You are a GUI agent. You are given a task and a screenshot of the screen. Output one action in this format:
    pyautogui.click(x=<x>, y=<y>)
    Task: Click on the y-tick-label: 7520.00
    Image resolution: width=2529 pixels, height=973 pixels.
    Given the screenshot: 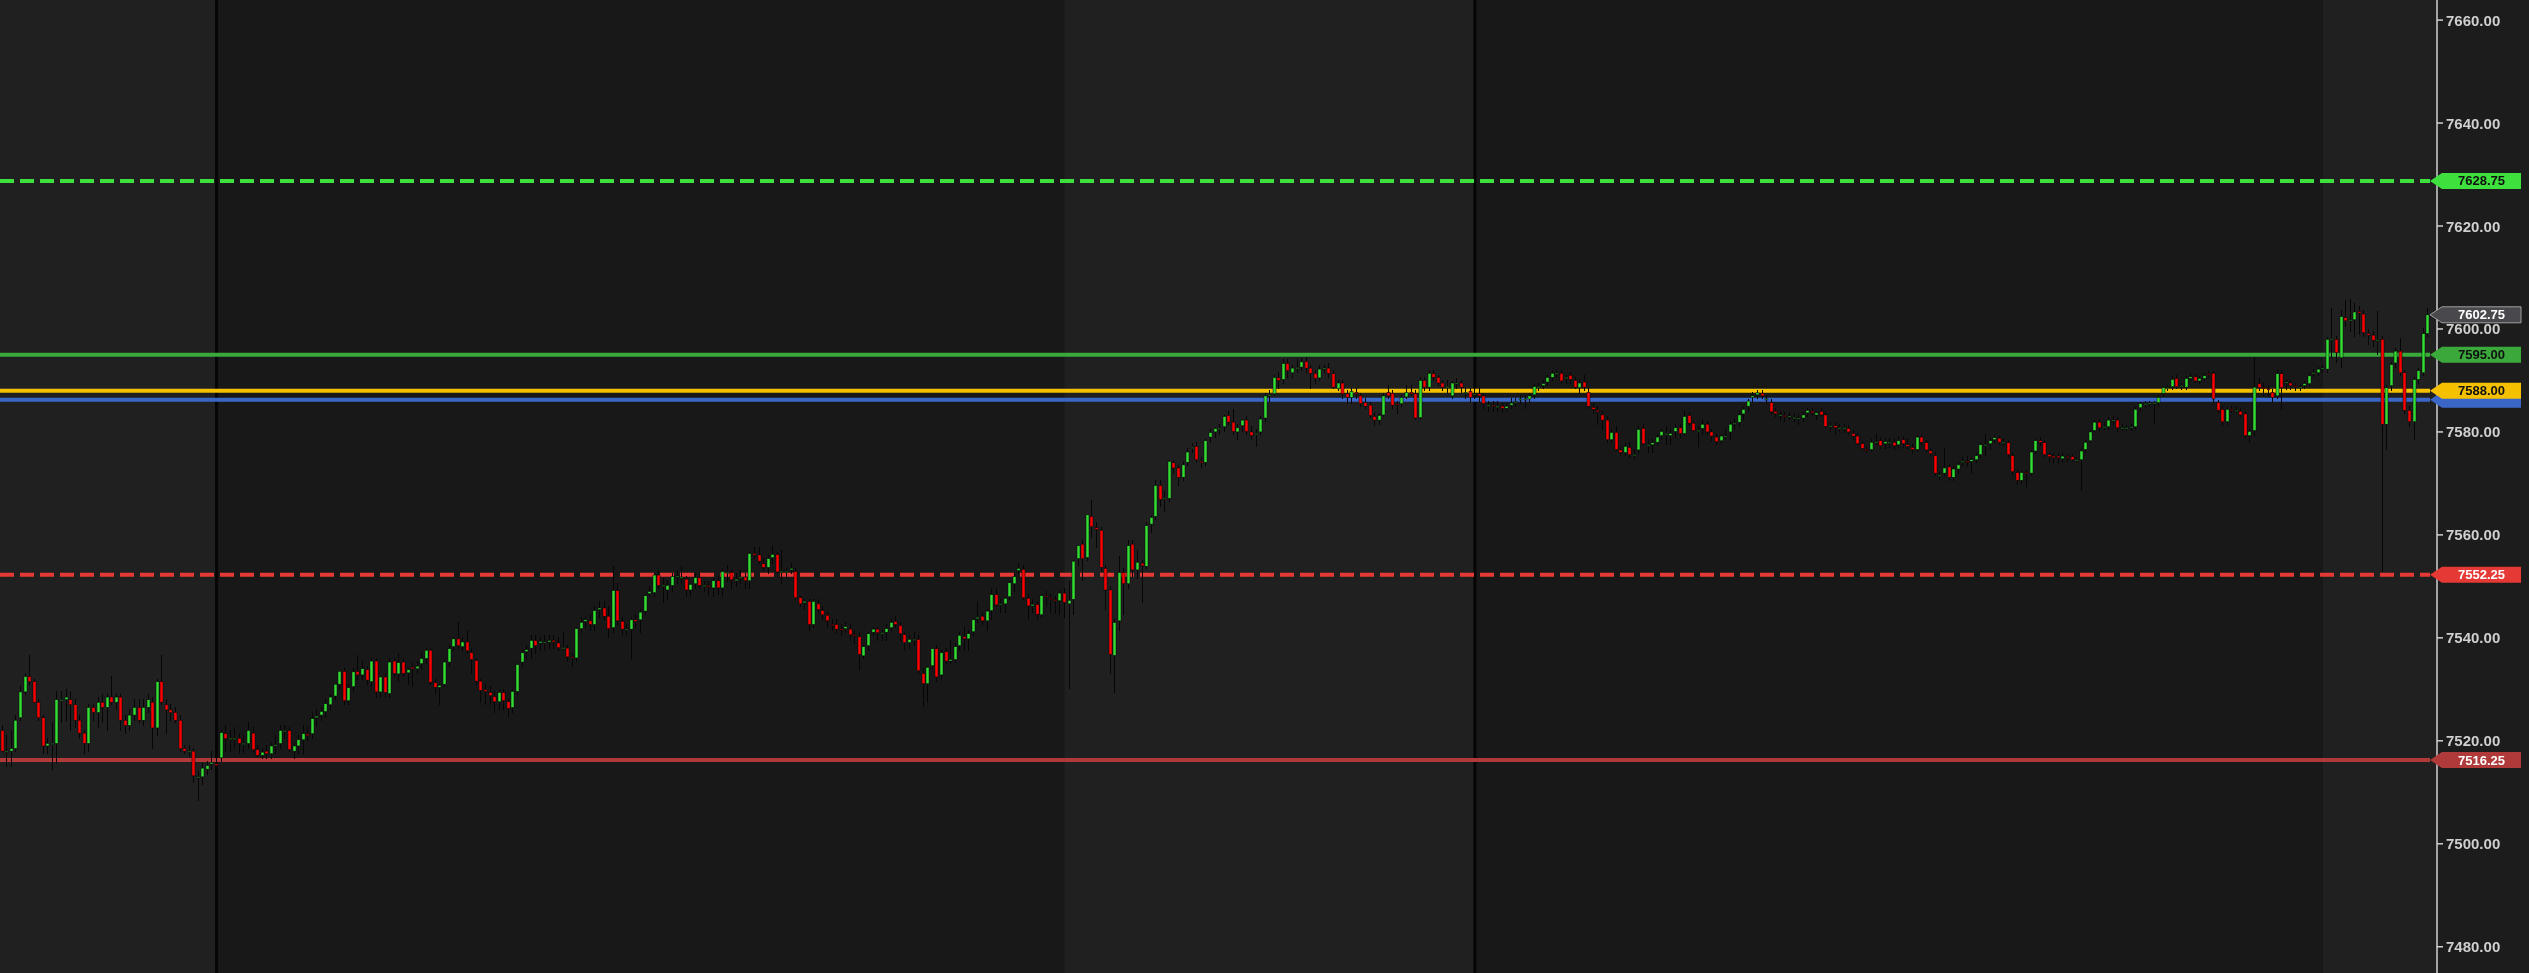 What is the action you would take?
    pyautogui.click(x=2473, y=741)
    